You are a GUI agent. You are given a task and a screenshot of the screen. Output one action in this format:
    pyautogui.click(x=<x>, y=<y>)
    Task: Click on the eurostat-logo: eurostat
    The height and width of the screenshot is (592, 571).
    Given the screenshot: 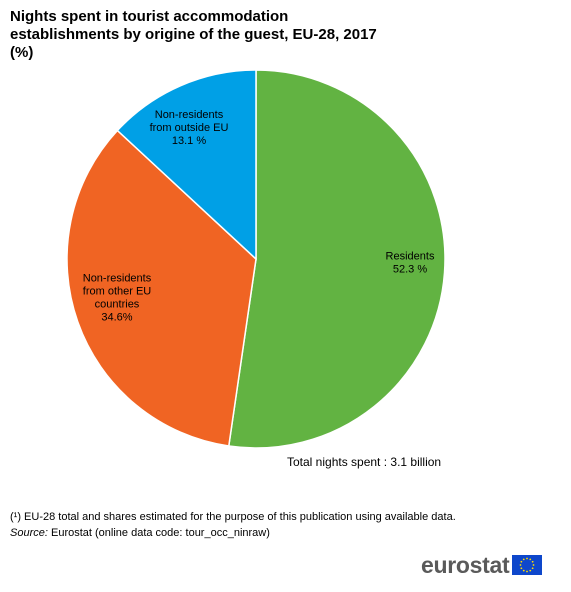 What is the action you would take?
    pyautogui.click(x=482, y=565)
    